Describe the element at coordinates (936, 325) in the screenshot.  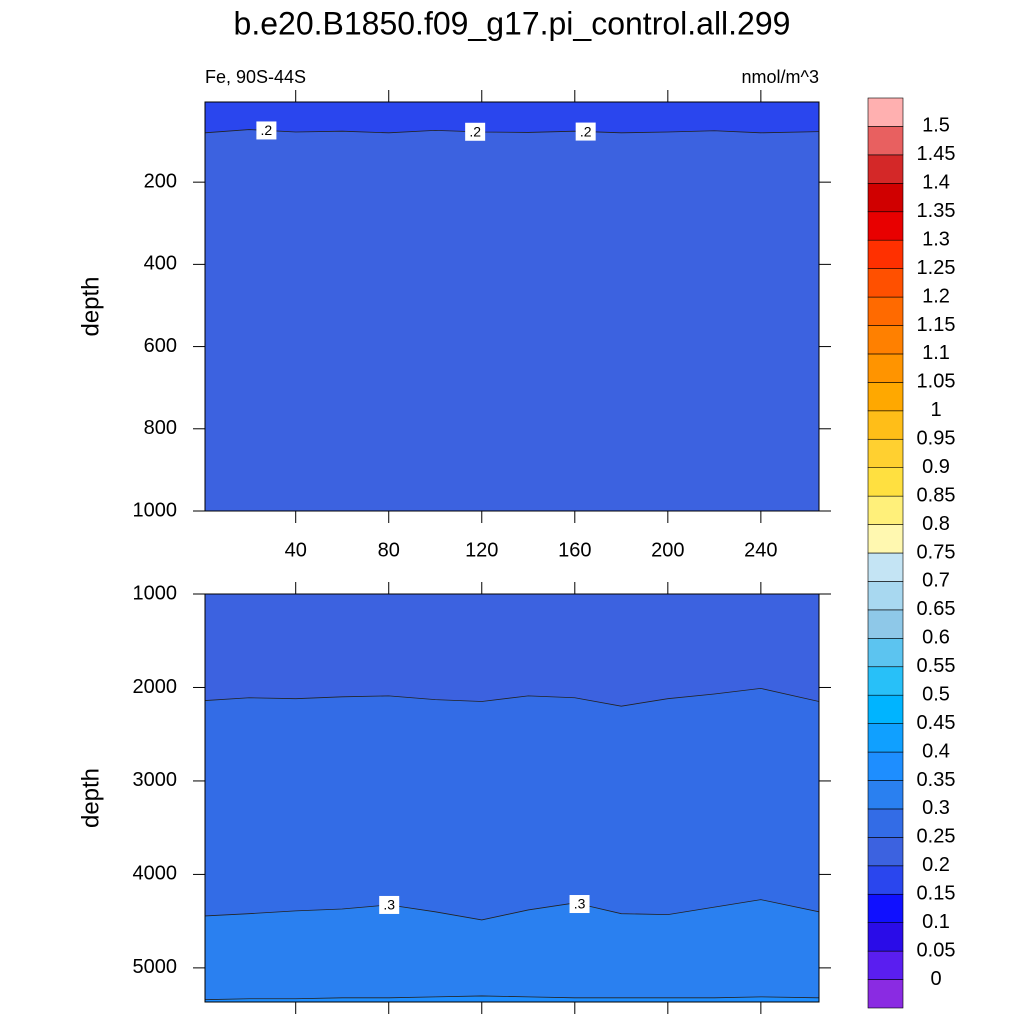
I see `colorbar-label: 1.15` at that location.